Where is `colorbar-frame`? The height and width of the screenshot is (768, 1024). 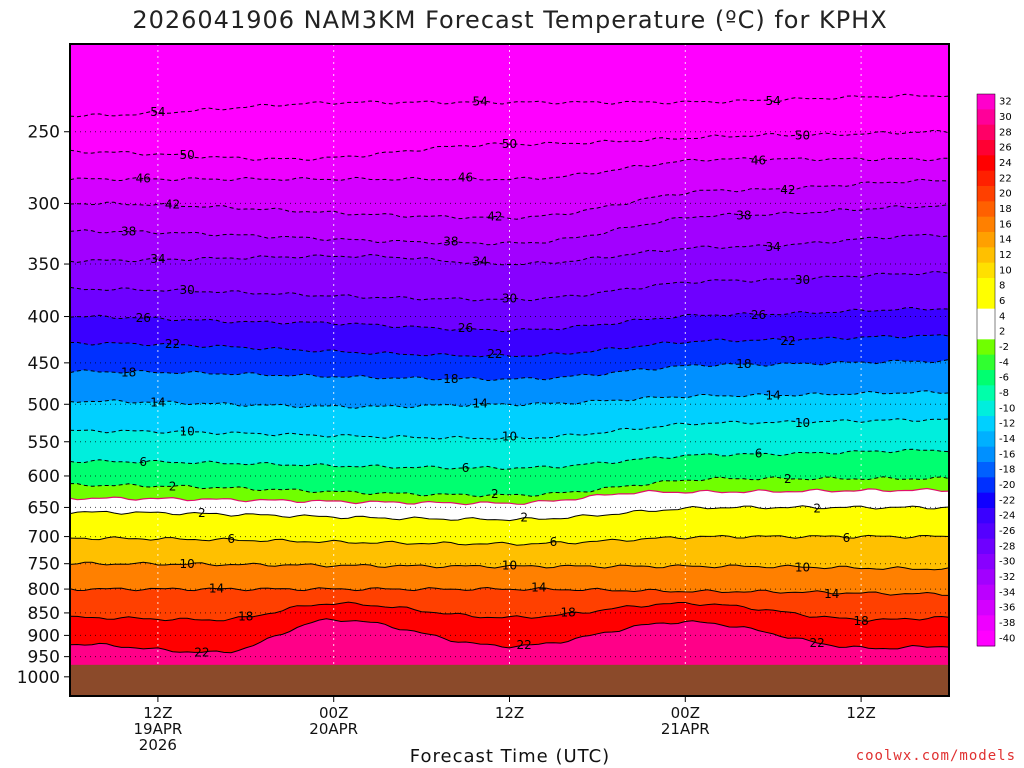
colorbar-frame is located at coordinates (986, 370).